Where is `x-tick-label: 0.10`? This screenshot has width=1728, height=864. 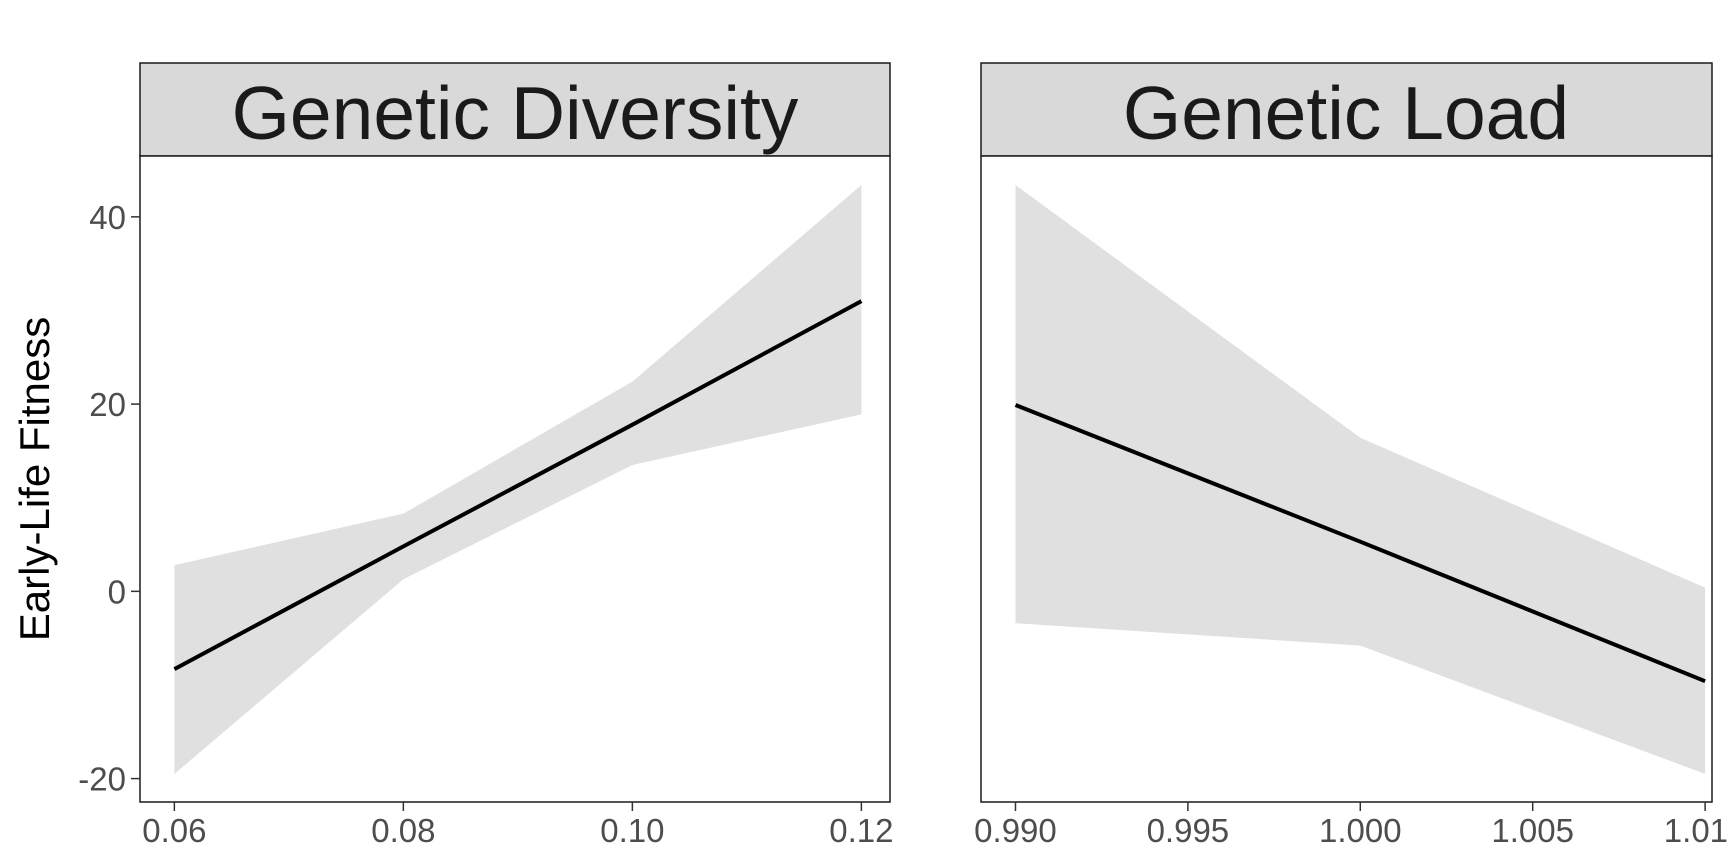
x-tick-label: 0.10 is located at coordinates (632, 830).